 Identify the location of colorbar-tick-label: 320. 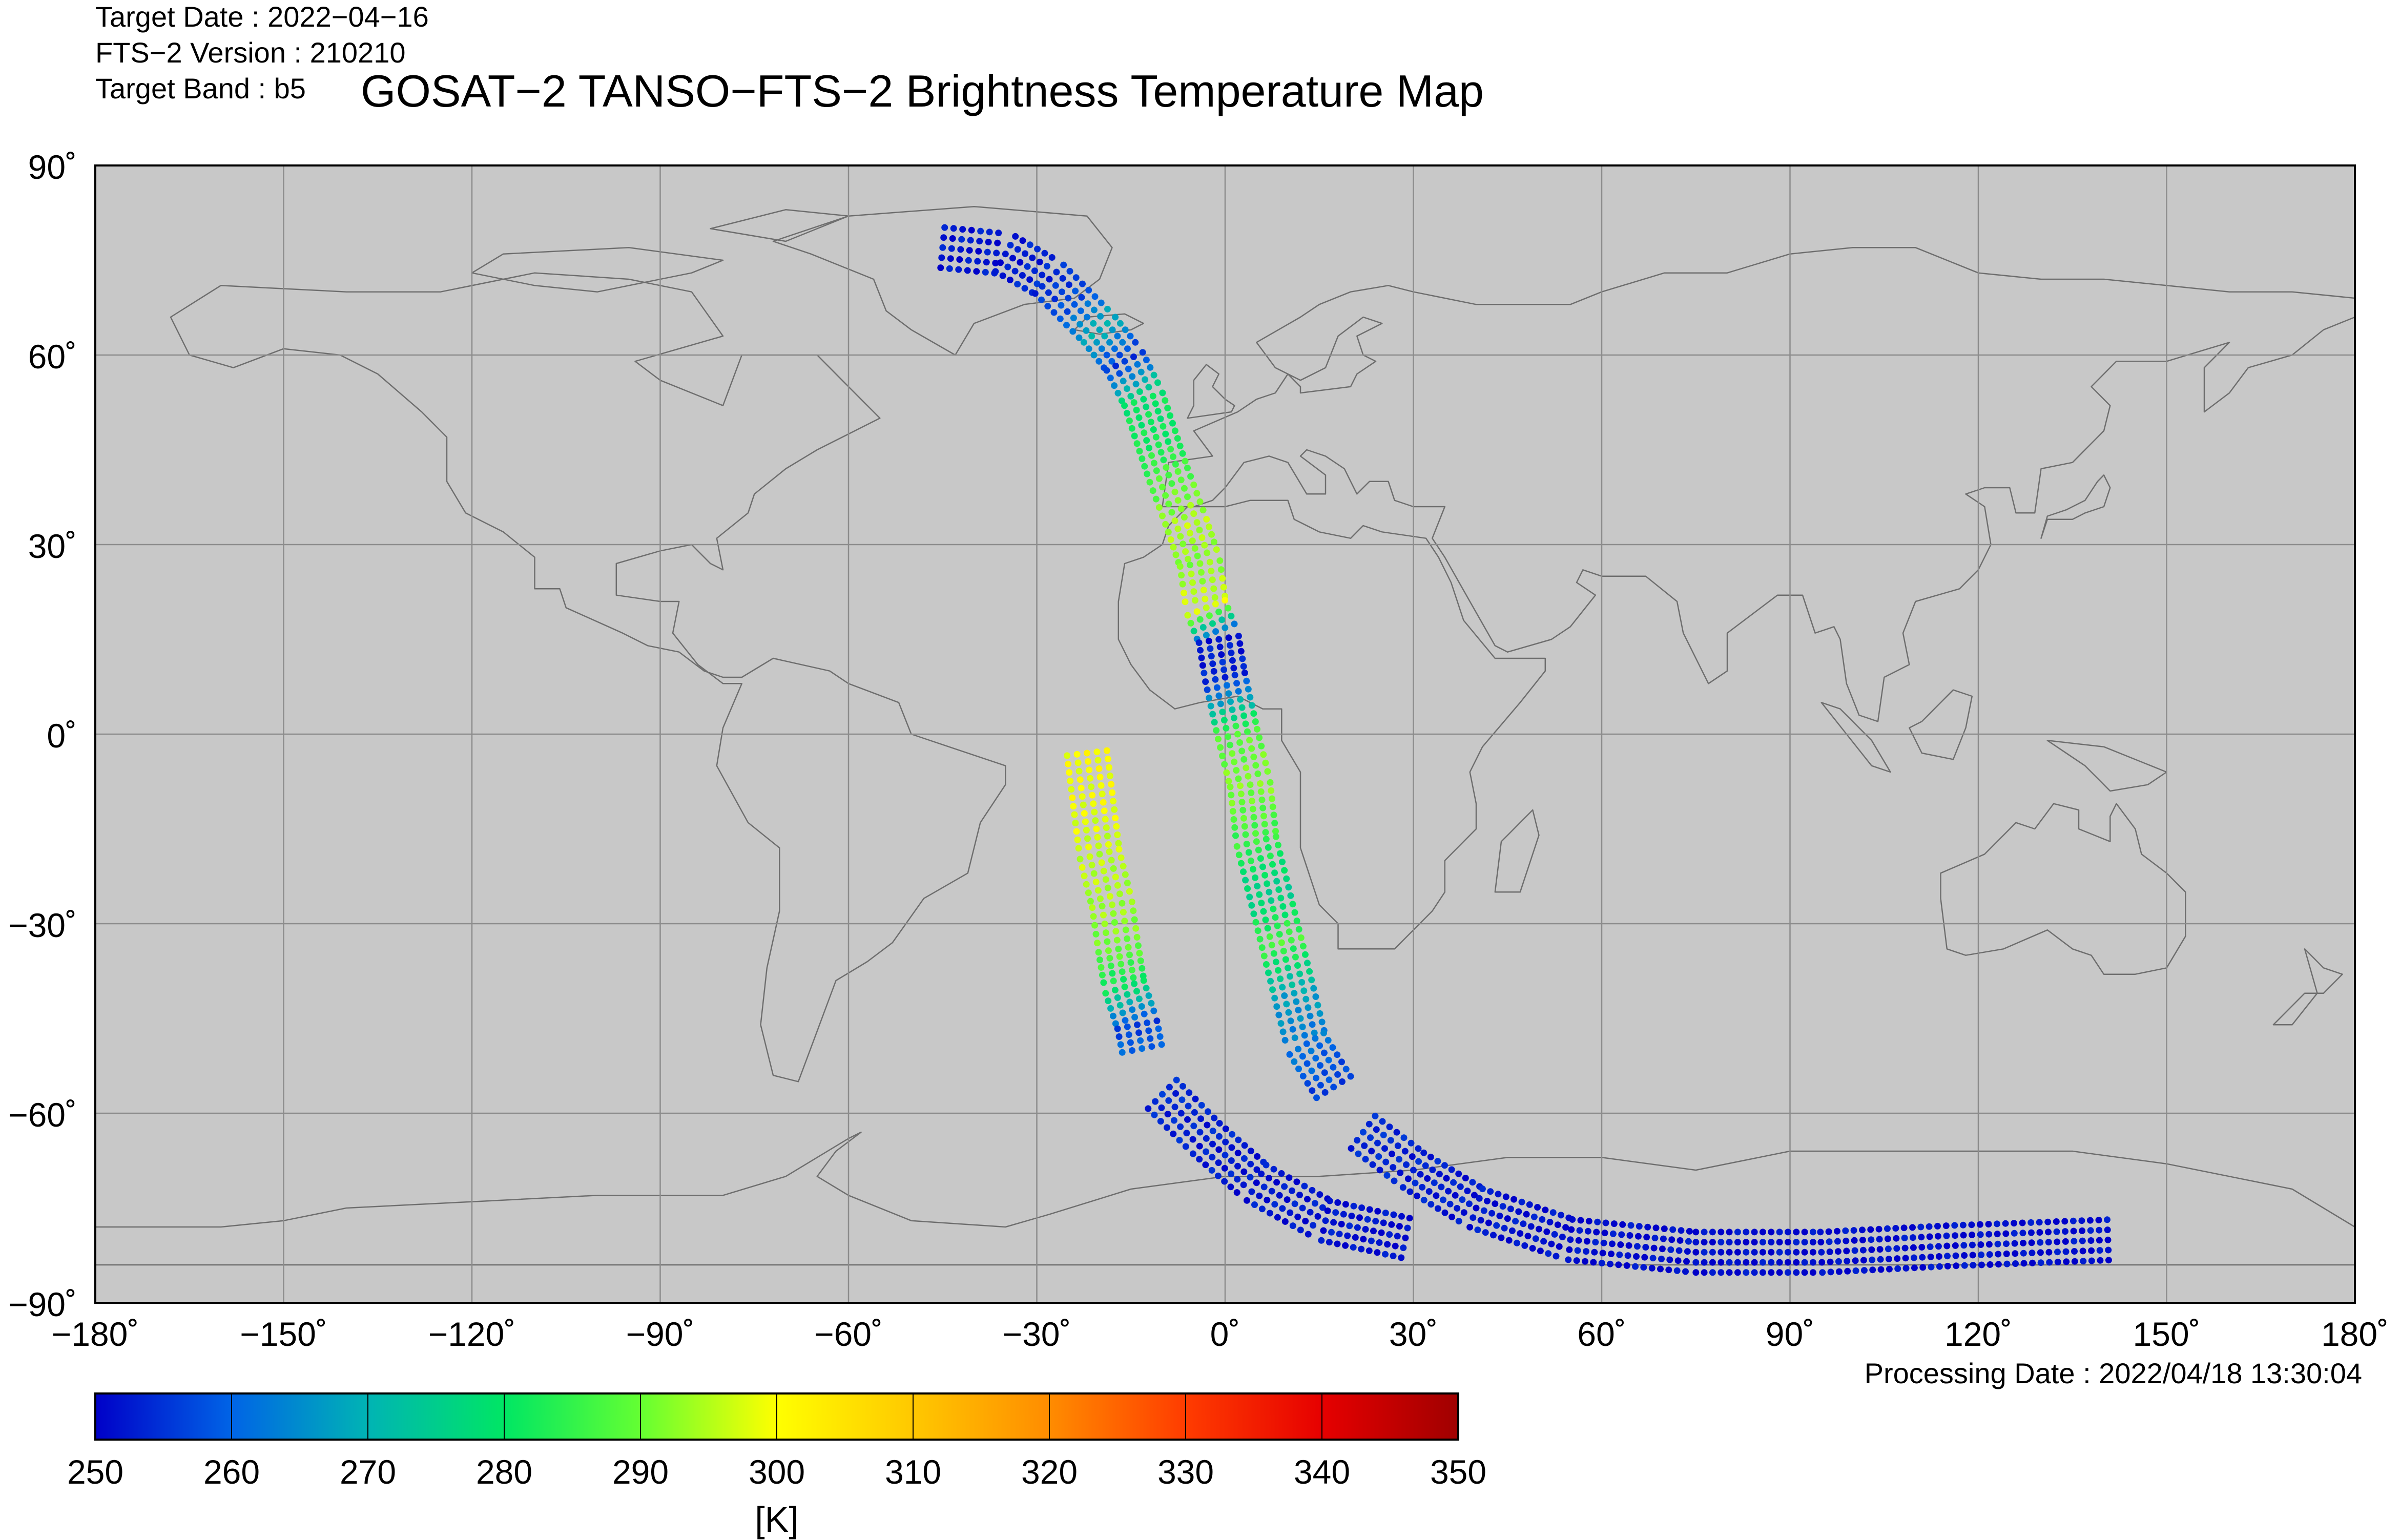
(1049, 1472).